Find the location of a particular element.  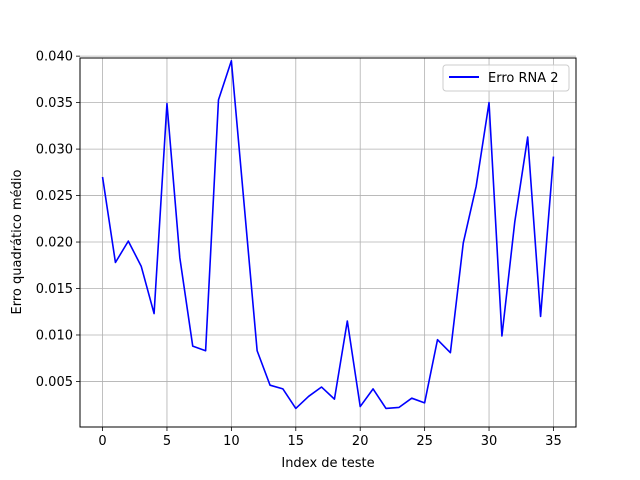

x-tick-label: 15 is located at coordinates (296, 441).